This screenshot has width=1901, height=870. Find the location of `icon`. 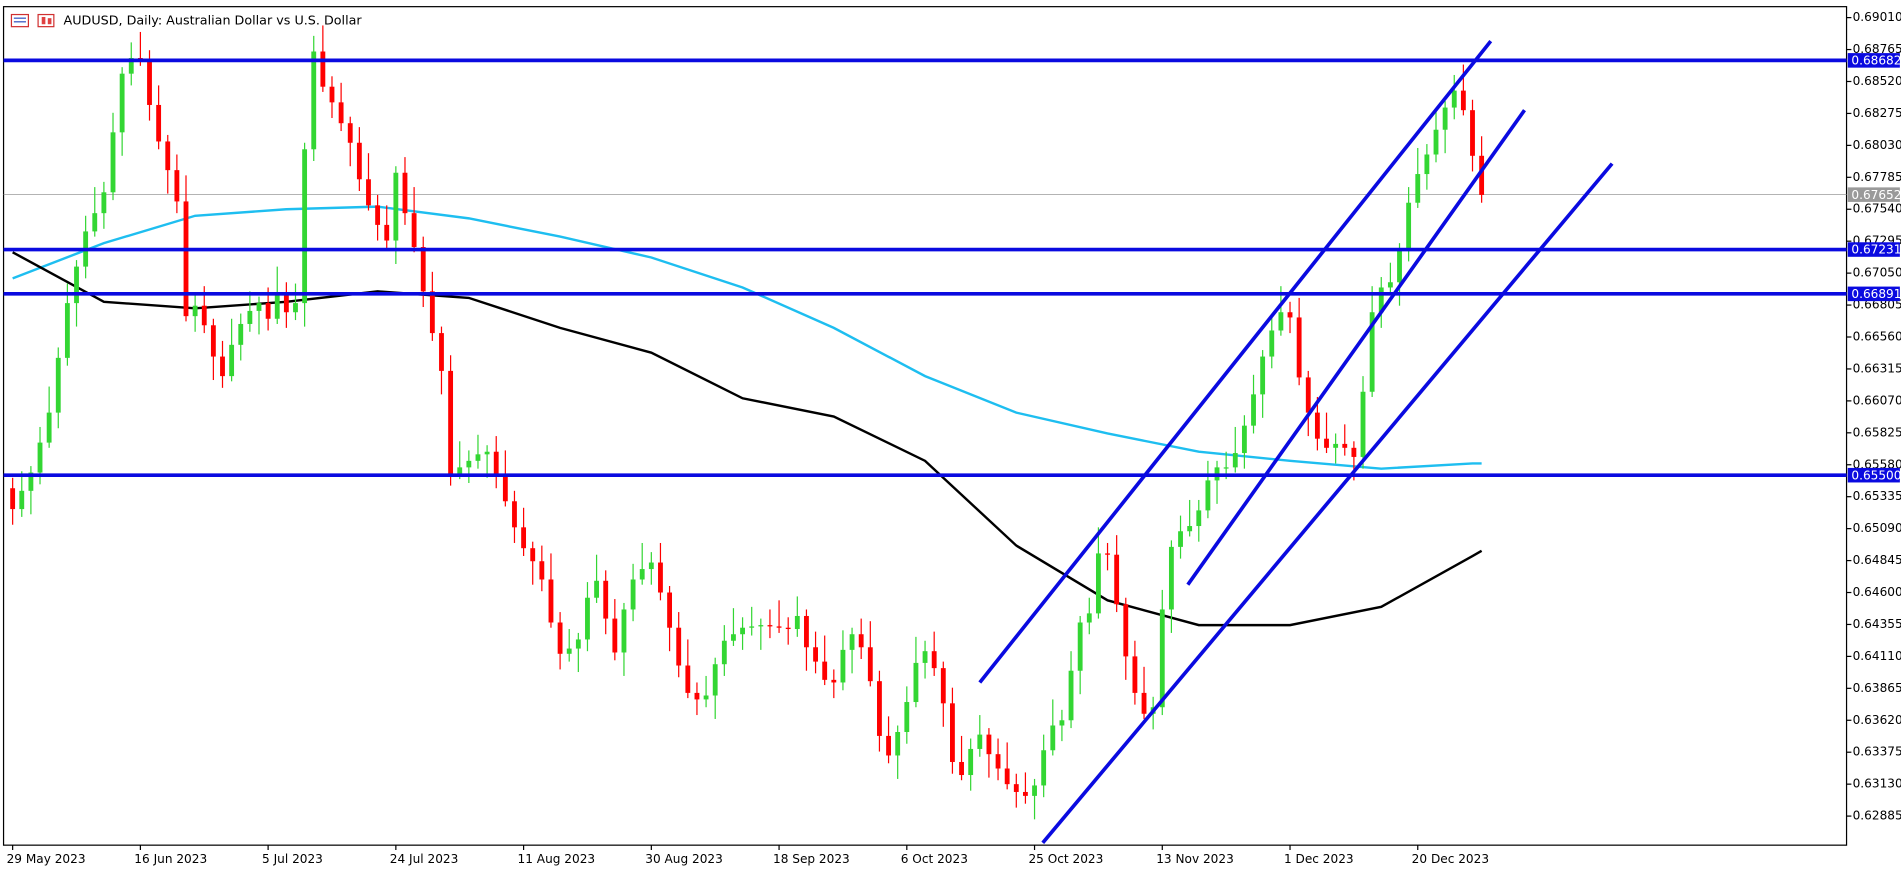

icon is located at coordinates (20, 20).